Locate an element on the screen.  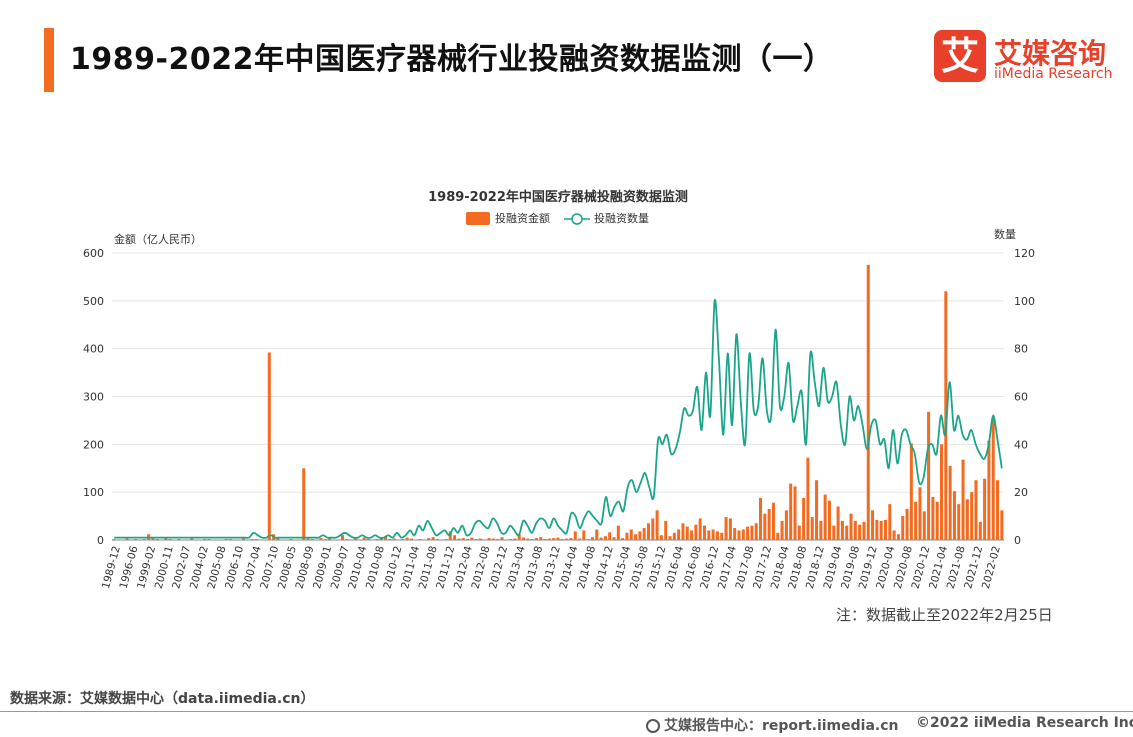
legend-label-amount: 投融资金额 is located at coordinates (522, 218).